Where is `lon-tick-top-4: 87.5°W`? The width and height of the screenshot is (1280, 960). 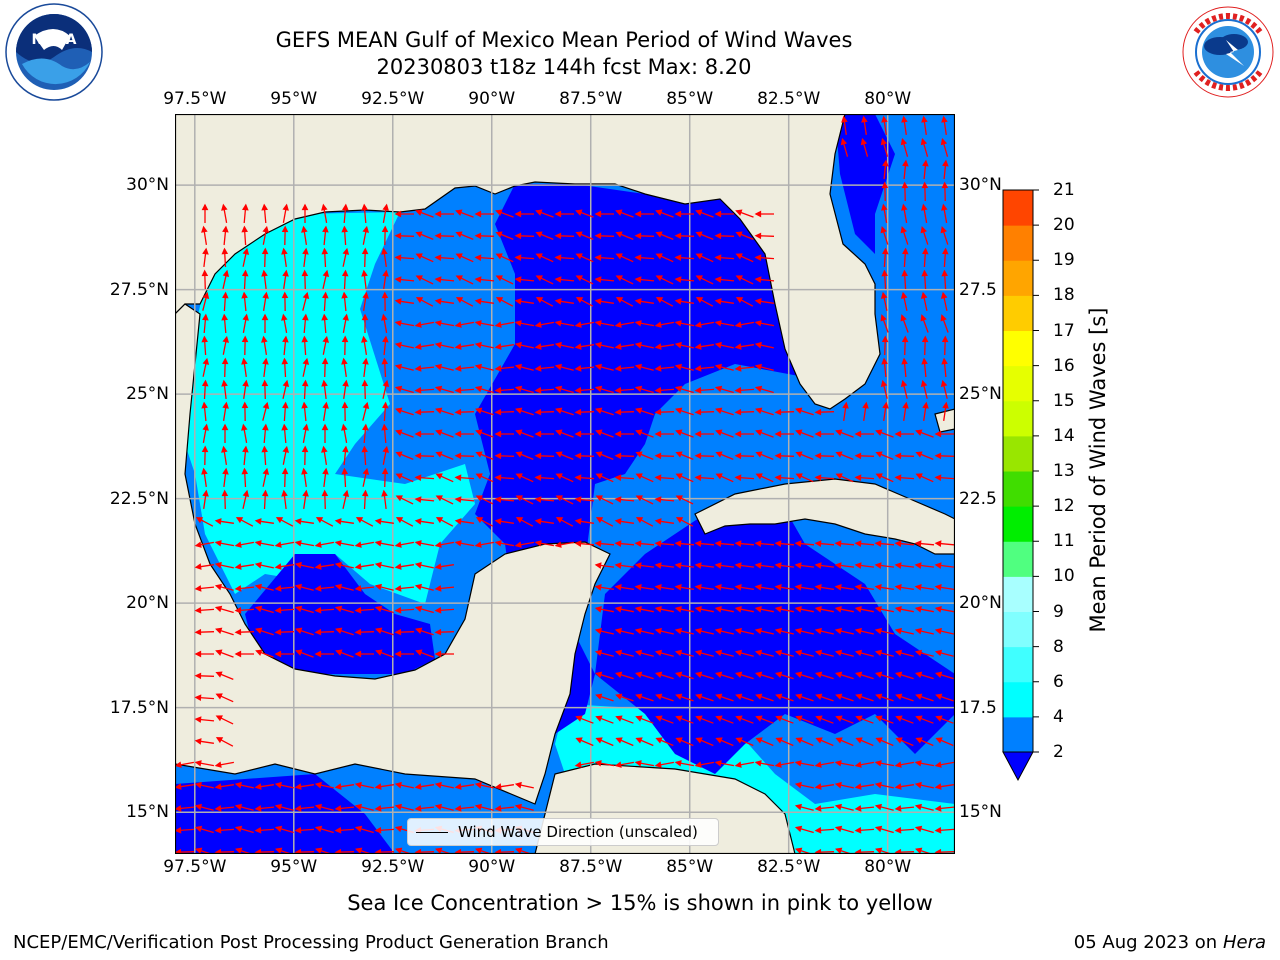
lon-tick-top-4: 87.5°W is located at coordinates (591, 99).